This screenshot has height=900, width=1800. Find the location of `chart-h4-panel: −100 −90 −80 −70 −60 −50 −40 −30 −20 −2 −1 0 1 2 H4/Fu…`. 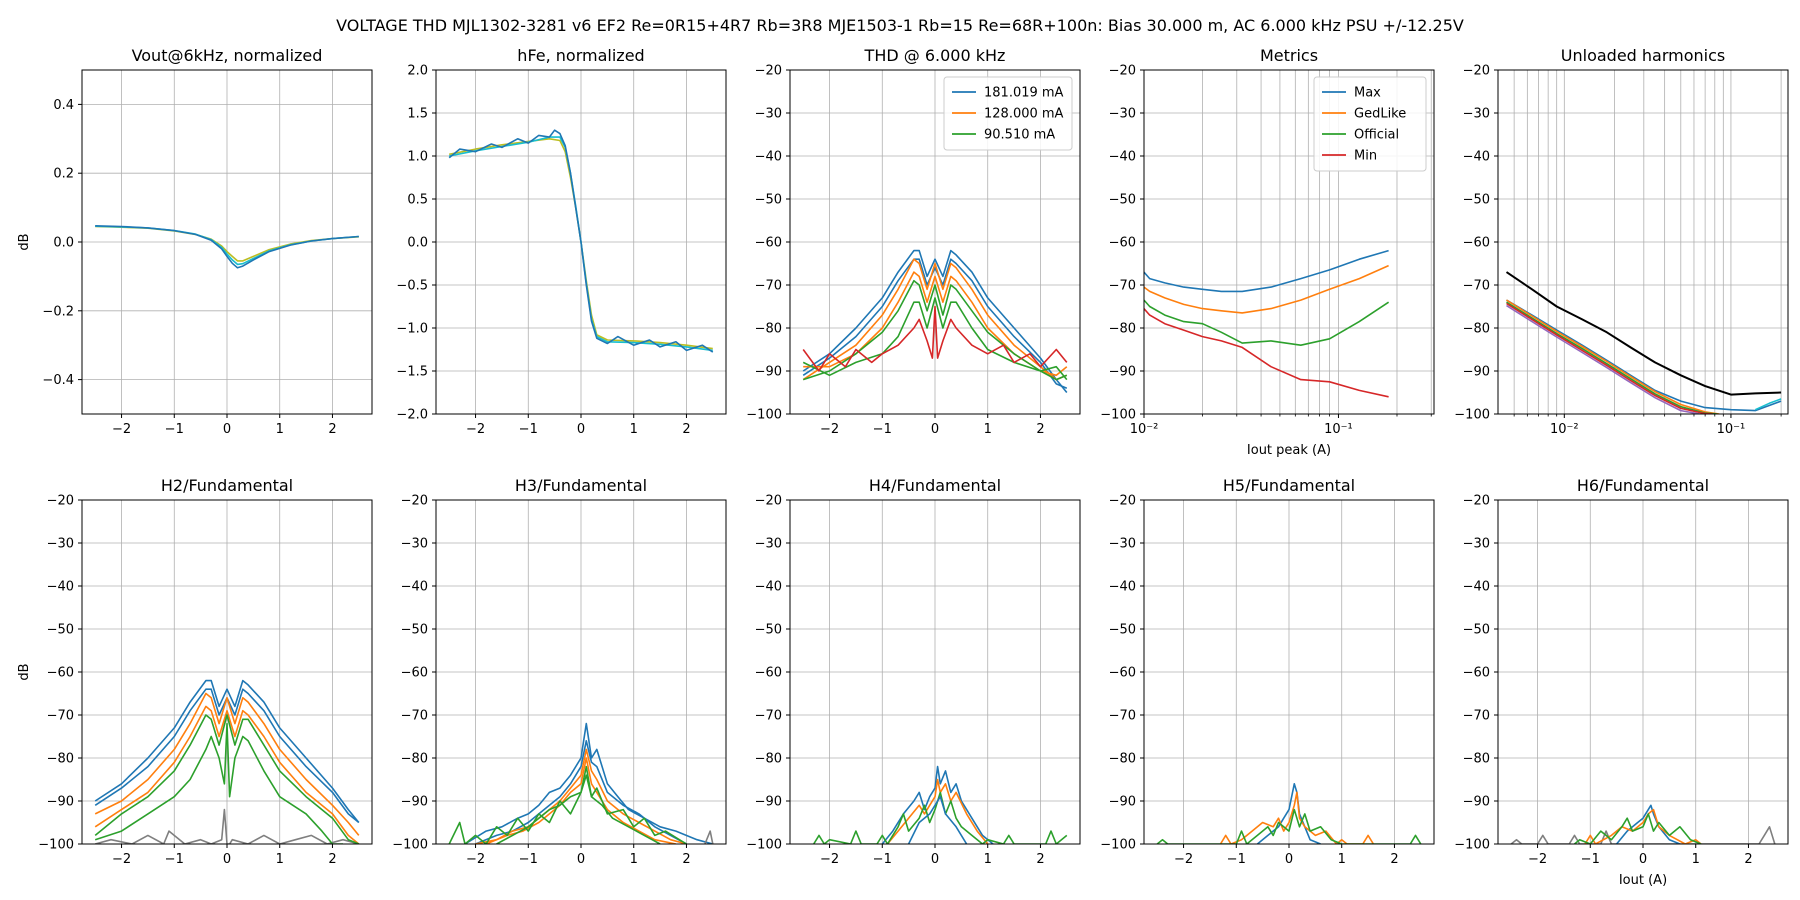

chart-h4-panel: −100 −90 −80 −70 −60 −50 −40 −30 −20 −2 −1 0 1 2 H4/Fu… is located at coordinates (913, 671).